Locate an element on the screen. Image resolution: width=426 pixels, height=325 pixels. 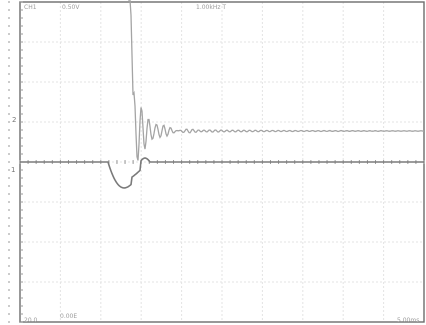
readout-bottom-right: 5.00ms is located at coordinates (408, 320).